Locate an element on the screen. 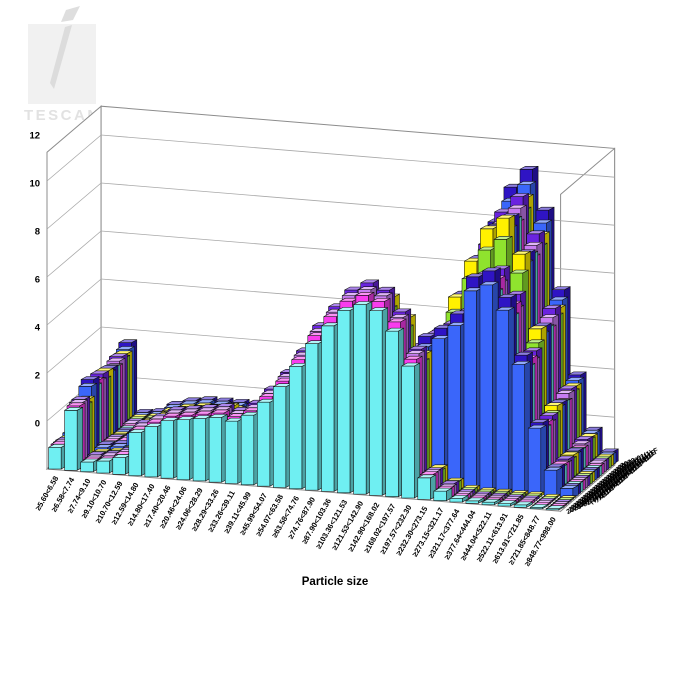 The image size is (700, 700). tescan-logo-box is located at coordinates (62, 64).